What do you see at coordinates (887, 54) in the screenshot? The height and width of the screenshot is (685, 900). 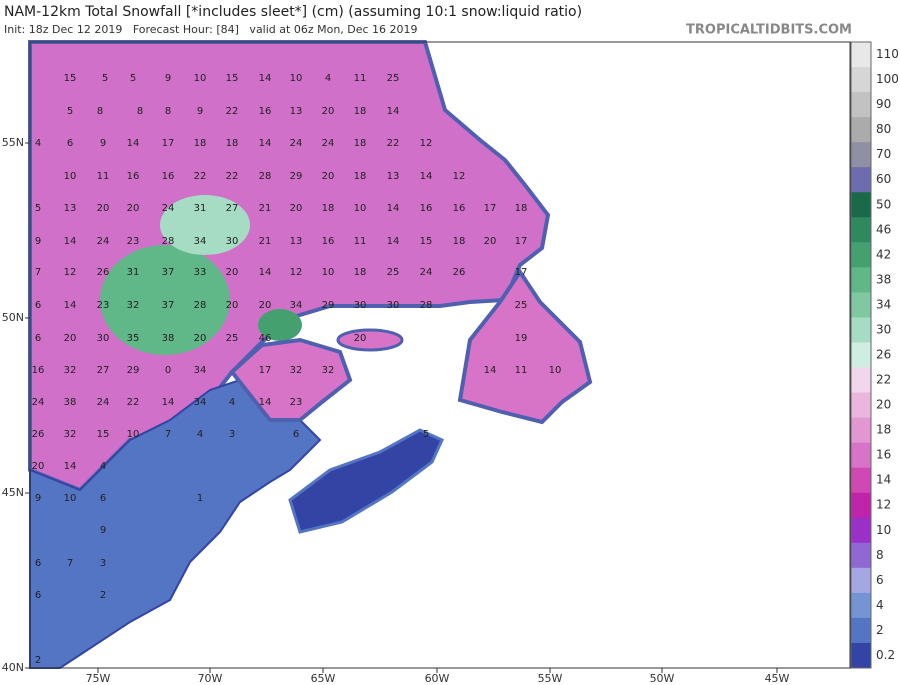 I see `colorbar-label: 110` at bounding box center [887, 54].